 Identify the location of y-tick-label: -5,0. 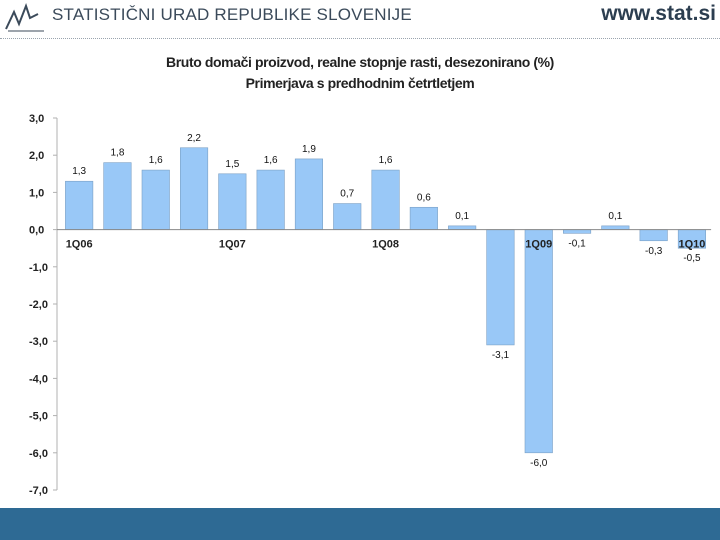
(38, 417).